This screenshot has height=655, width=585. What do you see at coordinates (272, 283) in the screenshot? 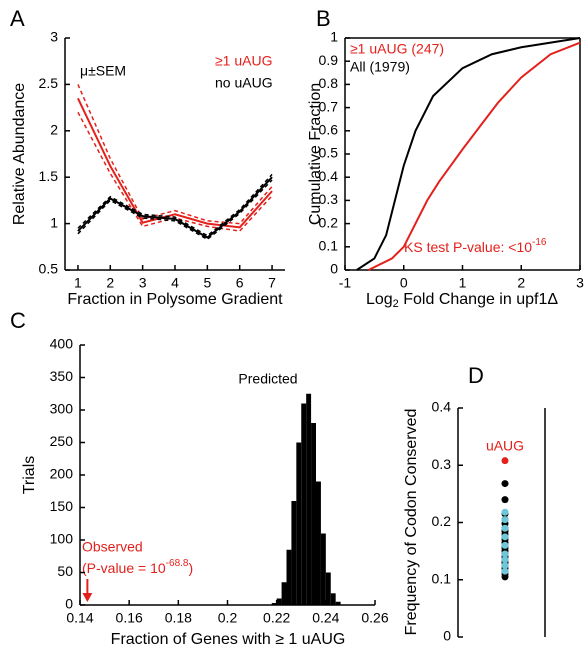
I see `x-tick-label: 7` at bounding box center [272, 283].